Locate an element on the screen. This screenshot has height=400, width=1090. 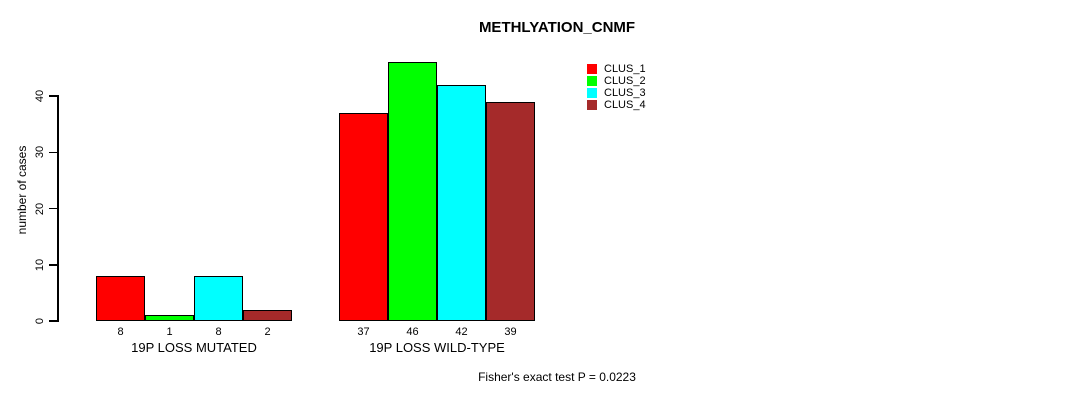
legend-label: CLUS_4 is located at coordinates (625, 104).